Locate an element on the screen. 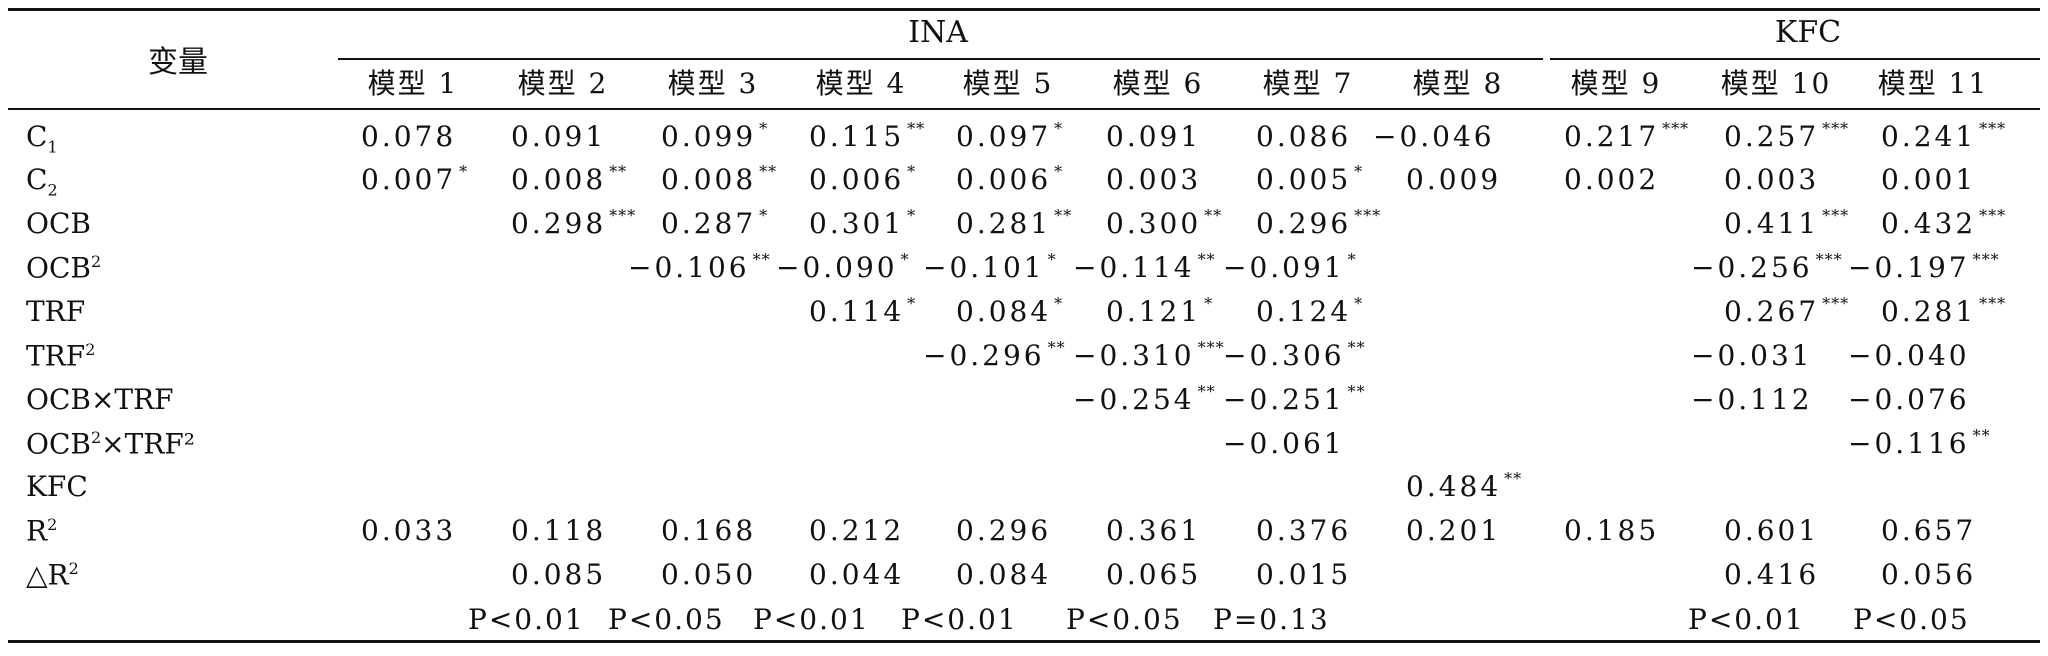 Image resolution: width=2048 pixels, height=656 pixels. table-cell: 0.033 is located at coordinates (408, 531).